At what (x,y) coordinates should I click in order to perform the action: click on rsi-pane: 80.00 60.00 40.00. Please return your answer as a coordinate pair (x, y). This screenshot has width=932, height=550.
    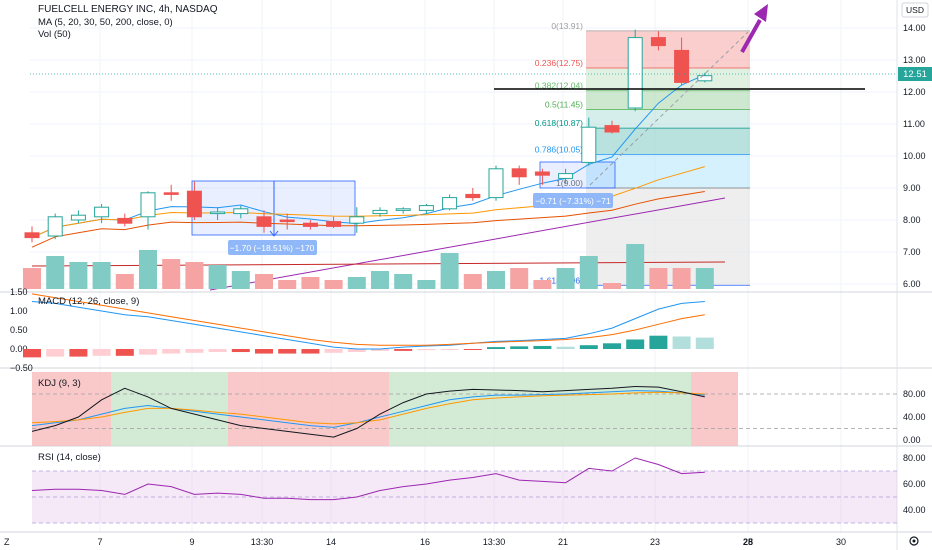
    Looking at the image, I should click on (478, 488).